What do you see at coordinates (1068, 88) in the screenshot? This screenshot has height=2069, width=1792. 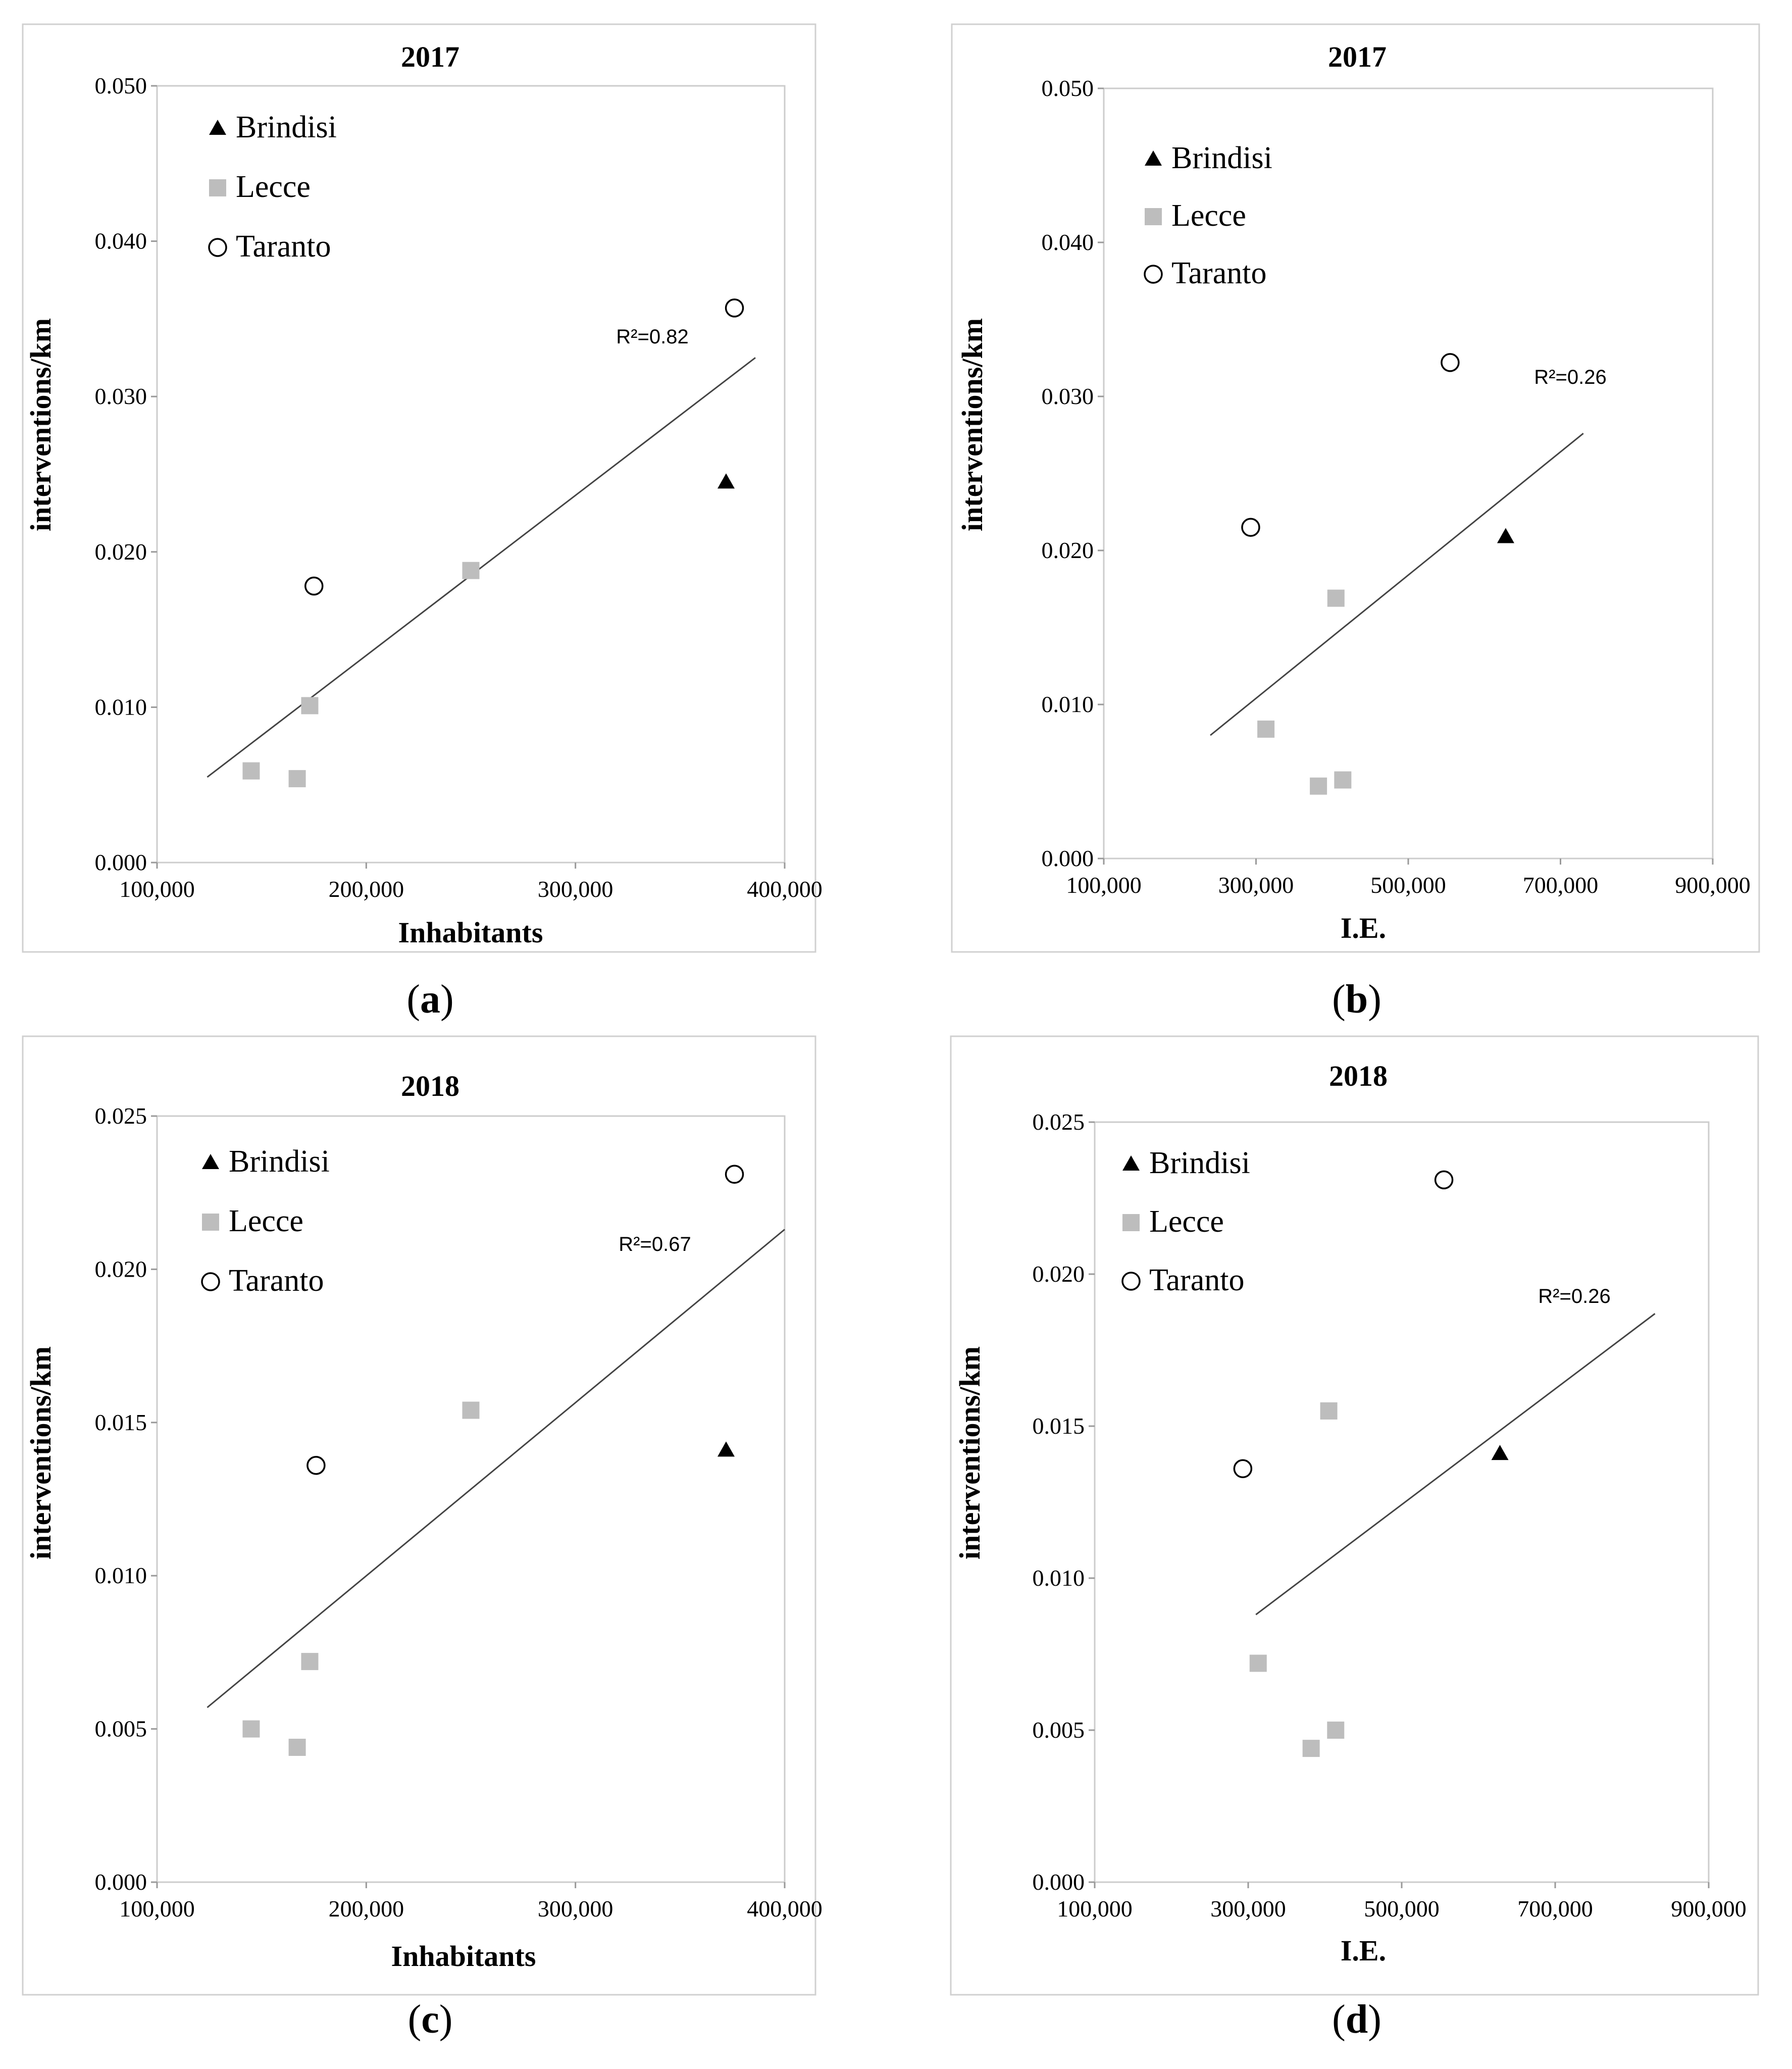 I see `y-tick-label: 0.050` at bounding box center [1068, 88].